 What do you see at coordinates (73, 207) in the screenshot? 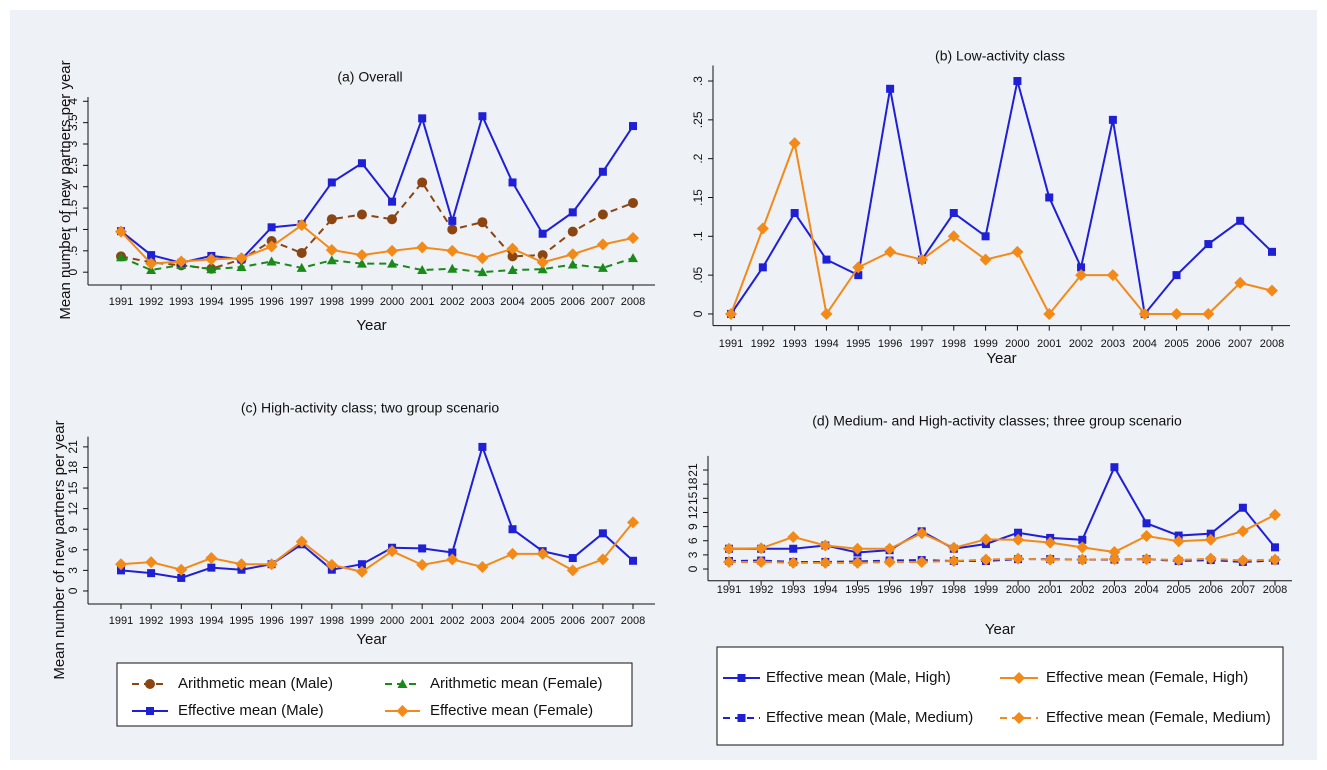
I see `y-tick-label: 1.5` at bounding box center [73, 207].